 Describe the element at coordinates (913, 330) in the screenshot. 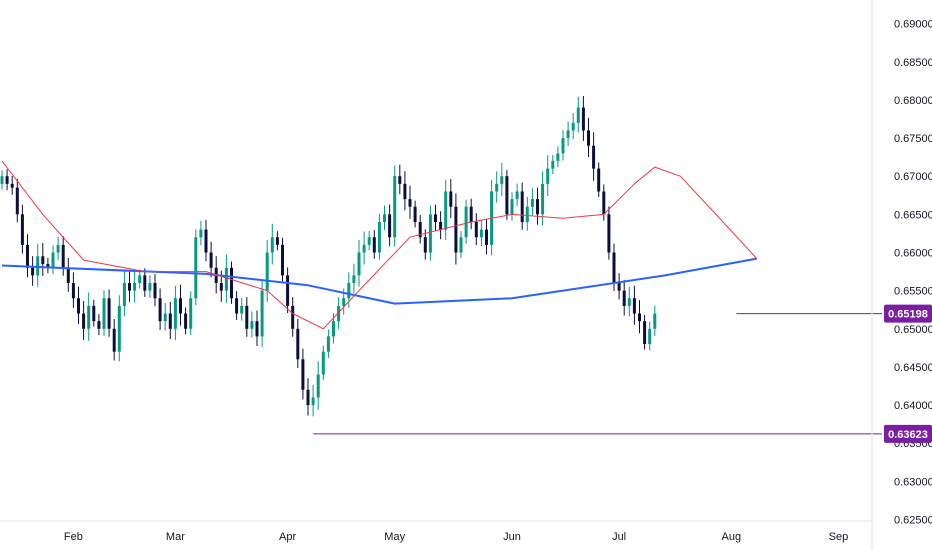

I see `y-tick-label: 0.65000` at that location.